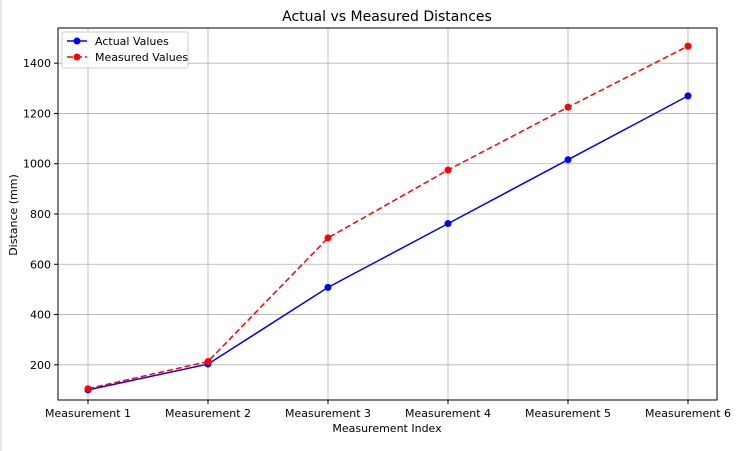 The width and height of the screenshot is (736, 451). I want to click on y-tick-label: 800, so click(40, 214).